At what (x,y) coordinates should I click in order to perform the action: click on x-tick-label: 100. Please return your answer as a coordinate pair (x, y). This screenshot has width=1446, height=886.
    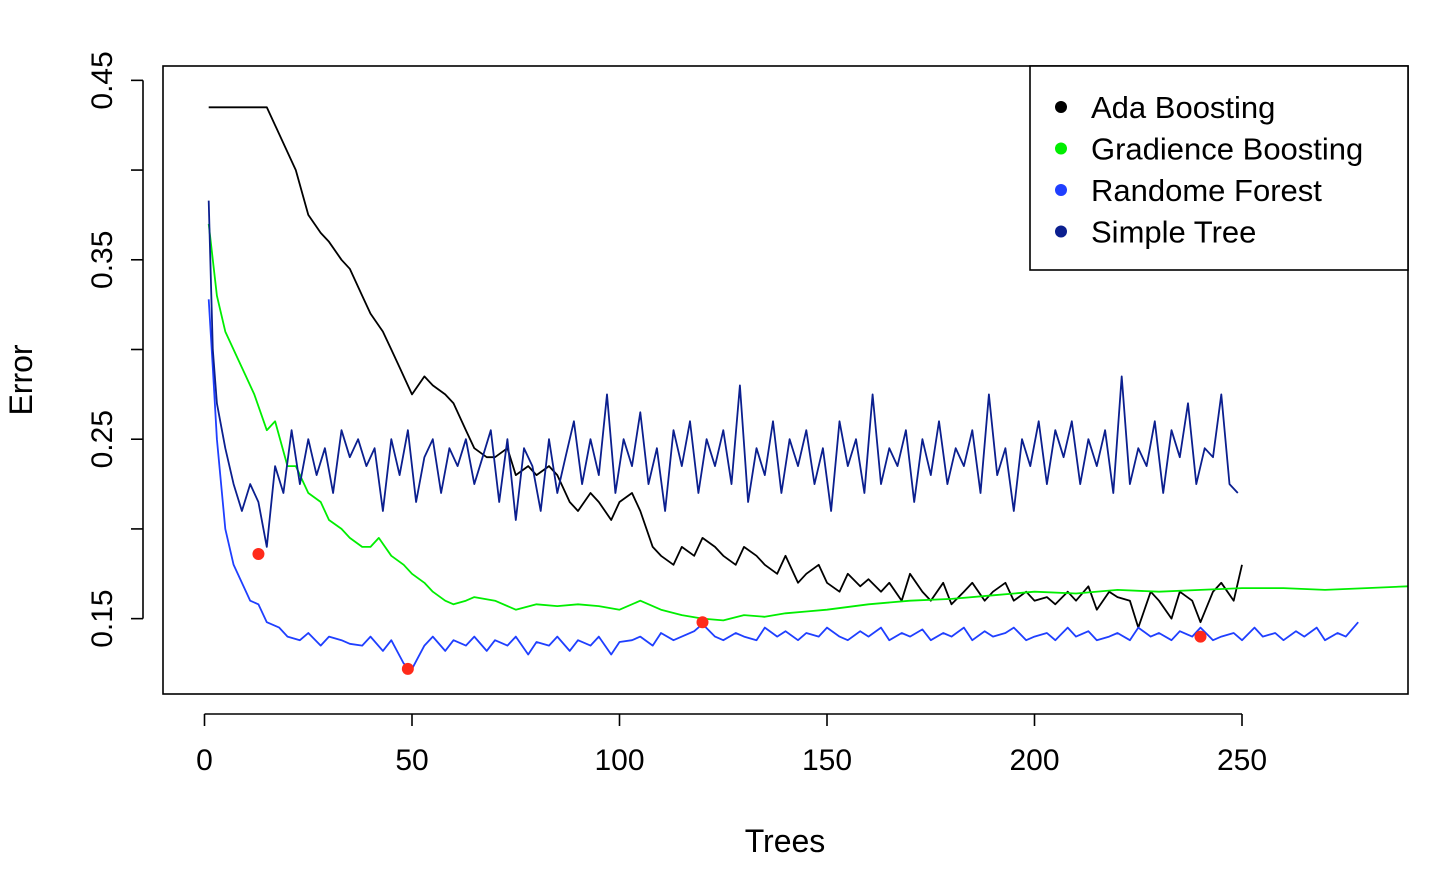
    Looking at the image, I should click on (619, 760).